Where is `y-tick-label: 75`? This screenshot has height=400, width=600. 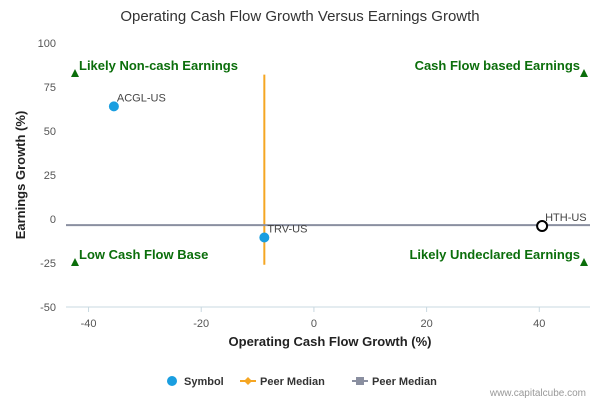 y-tick-label: 75 is located at coordinates (50, 88).